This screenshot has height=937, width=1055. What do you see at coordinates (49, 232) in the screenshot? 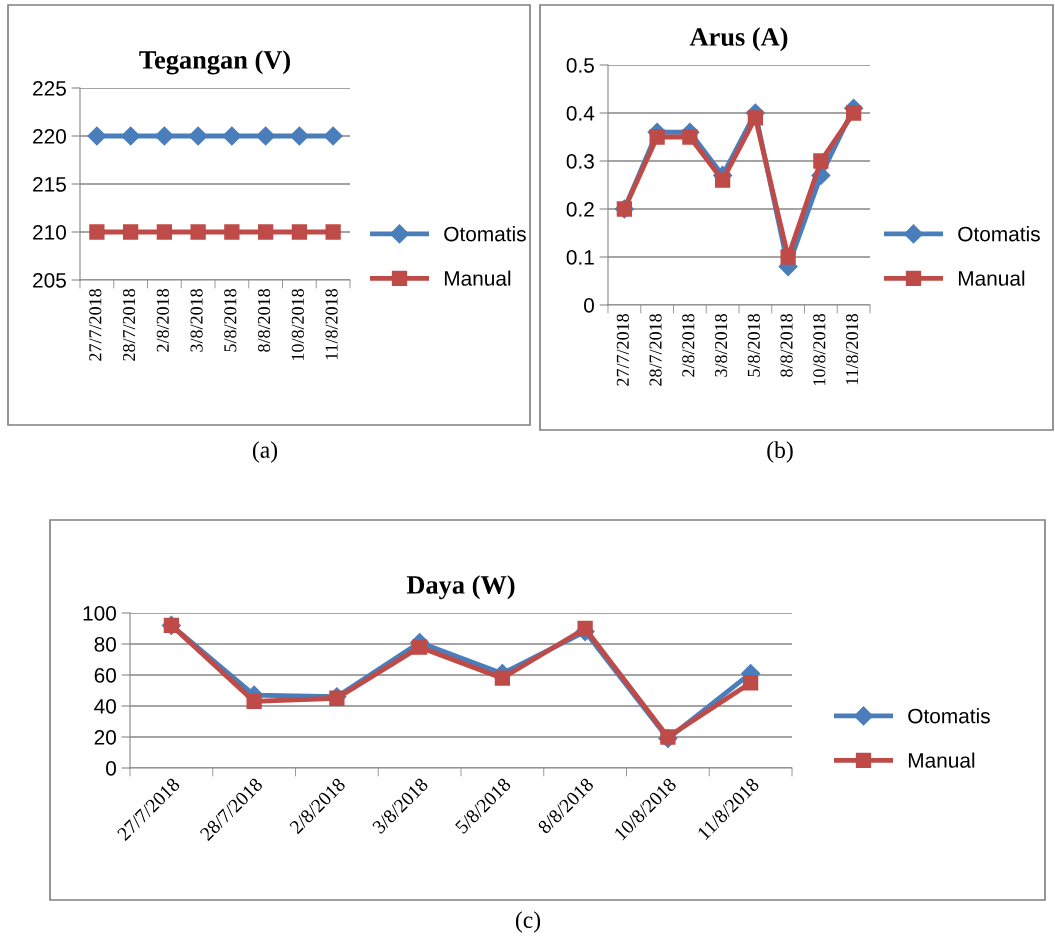
I see `y-tick-label: 210` at bounding box center [49, 232].